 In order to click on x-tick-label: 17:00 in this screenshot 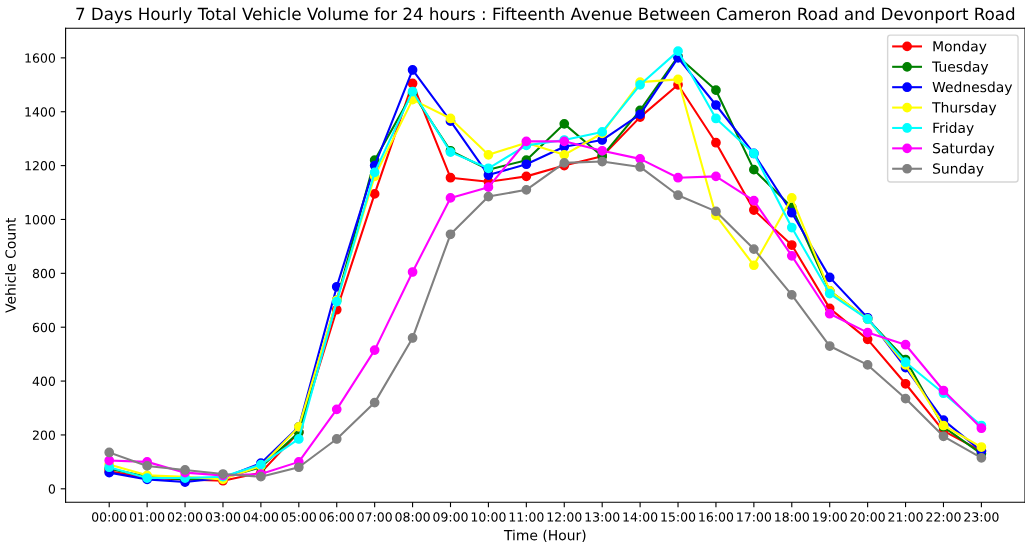, I will do `click(754, 517)`.